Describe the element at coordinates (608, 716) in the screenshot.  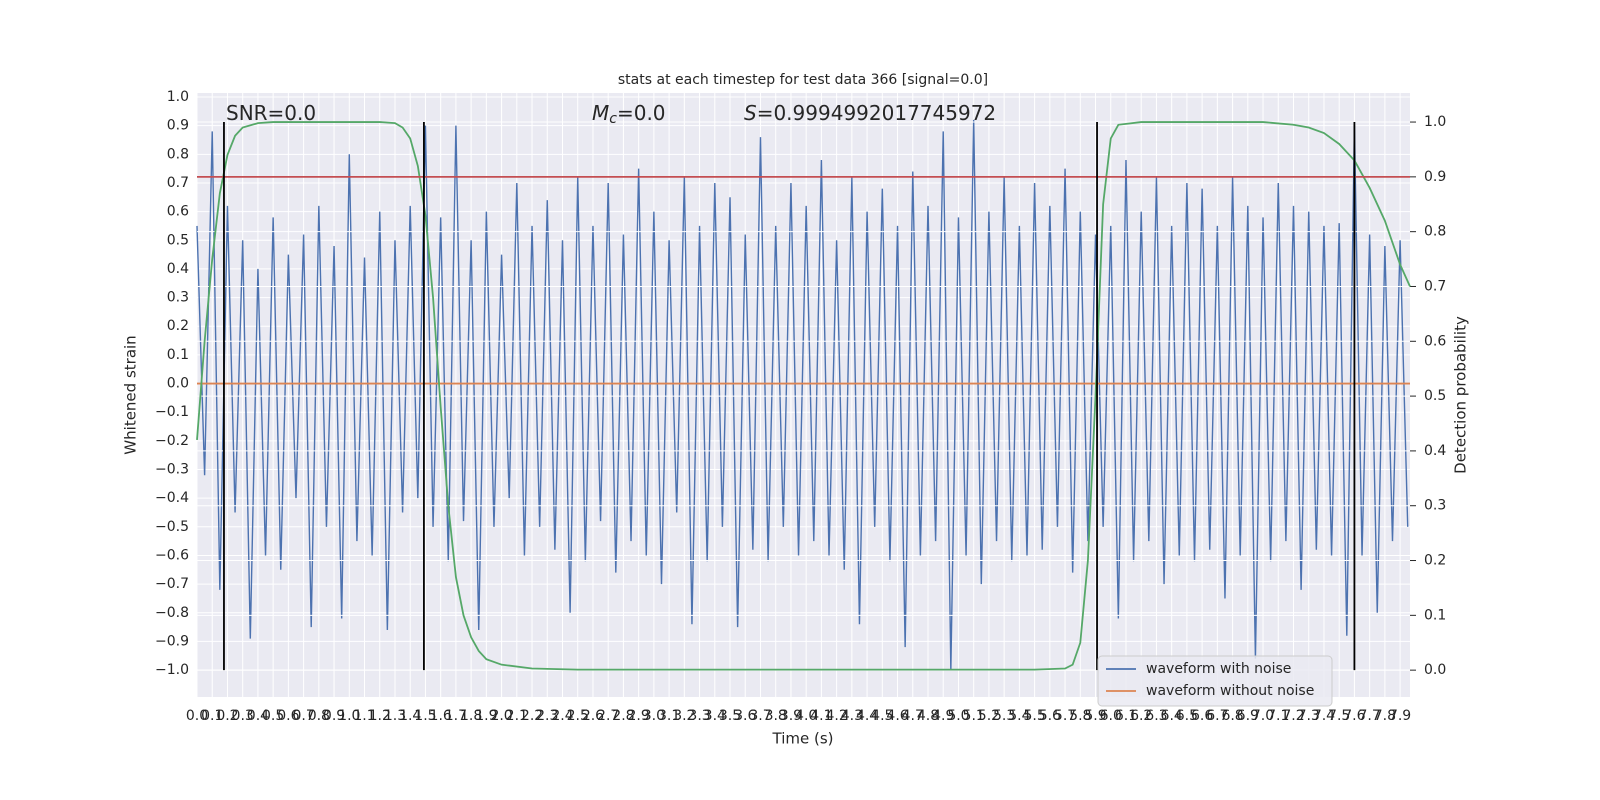
I see `x-tick-label: 2.7` at that location.